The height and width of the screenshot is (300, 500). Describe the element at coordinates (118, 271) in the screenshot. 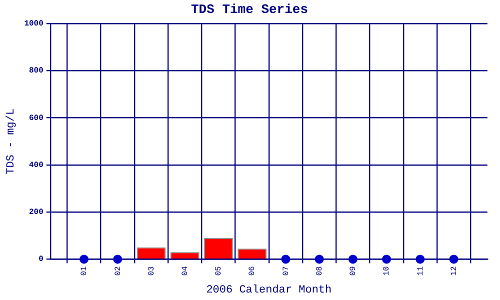

I see `x-tick-label: 02` at that location.